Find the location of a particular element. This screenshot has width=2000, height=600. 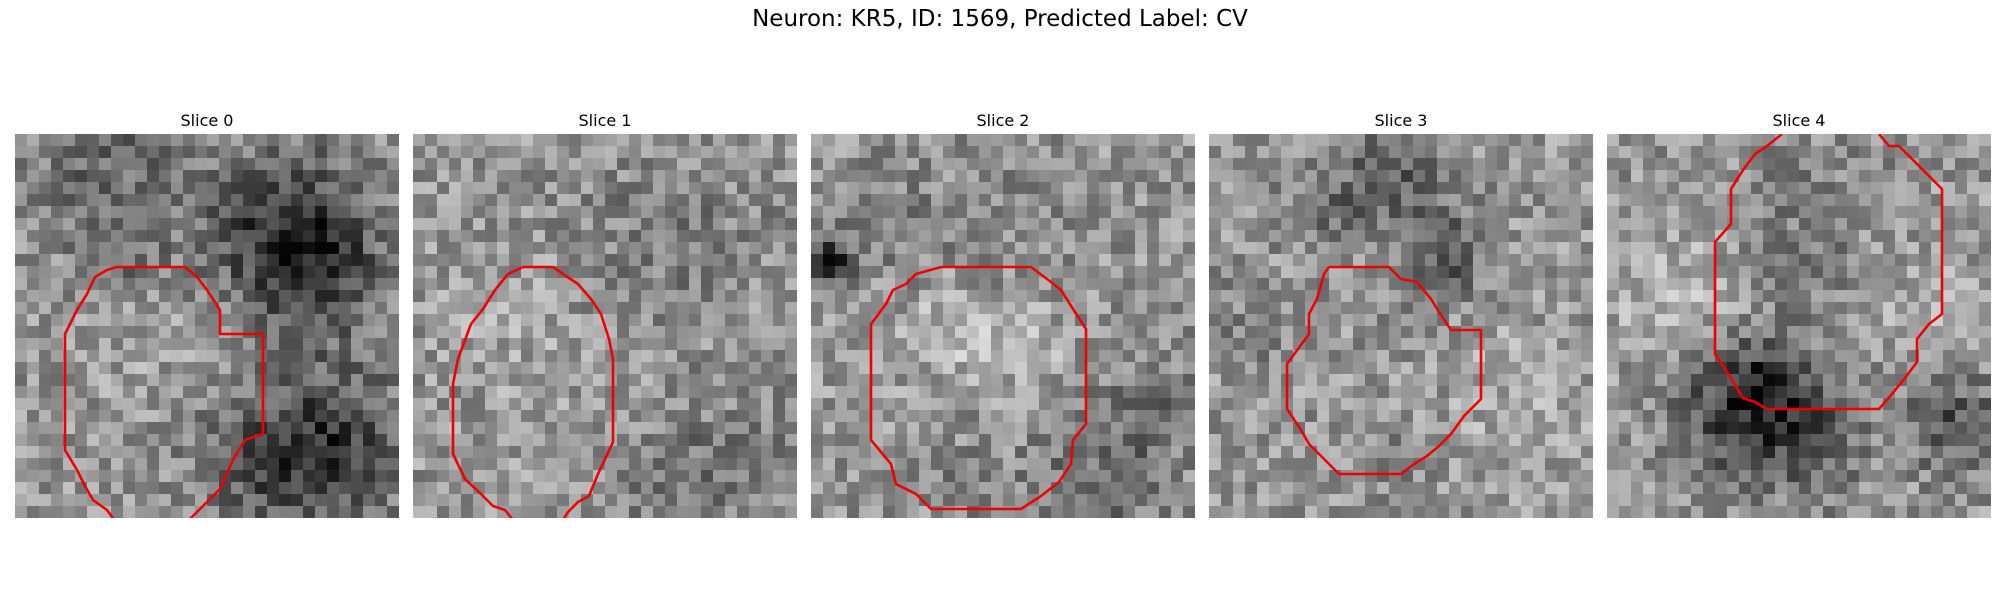

slice-panel-2: Slice 2 is located at coordinates (1003, 313).